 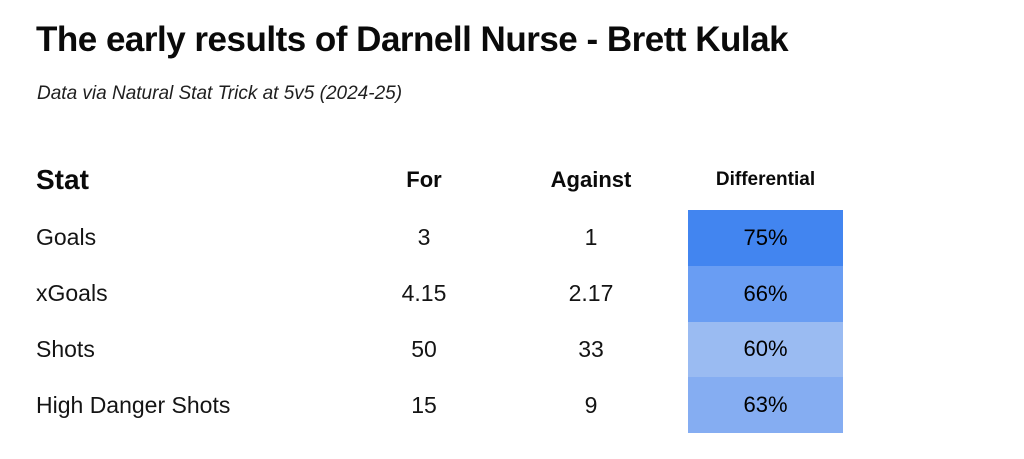 I want to click on for-value-cell: 3, so click(x=424, y=237).